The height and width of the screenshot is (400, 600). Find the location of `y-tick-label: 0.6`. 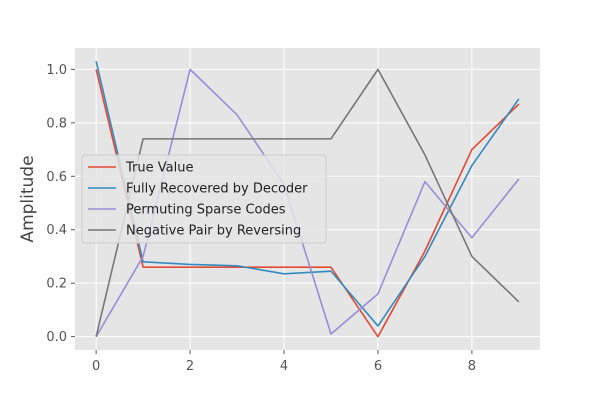

y-tick-label: 0.6 is located at coordinates (56, 177).